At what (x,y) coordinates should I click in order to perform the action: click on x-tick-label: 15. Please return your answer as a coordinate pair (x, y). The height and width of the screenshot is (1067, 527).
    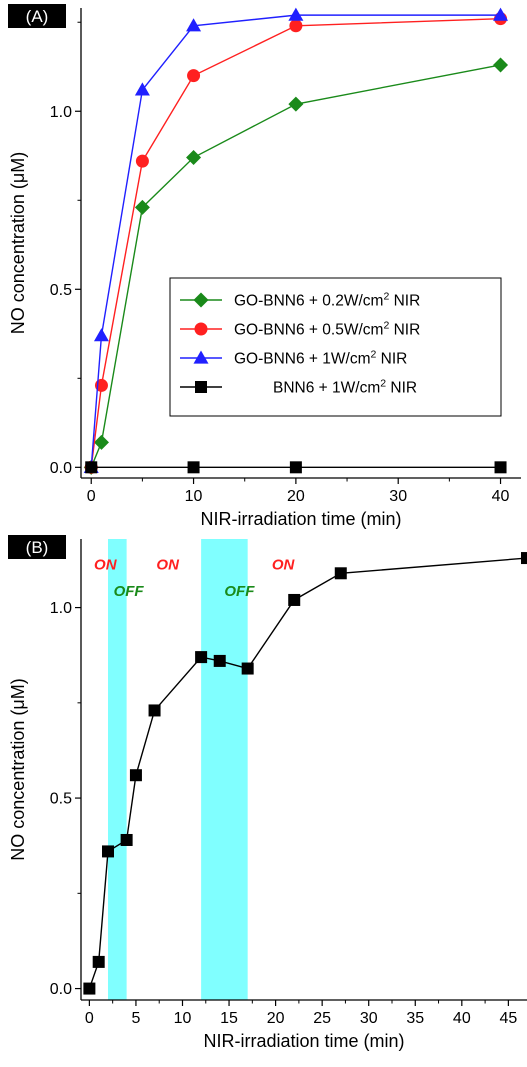
    Looking at the image, I should click on (229, 1018).